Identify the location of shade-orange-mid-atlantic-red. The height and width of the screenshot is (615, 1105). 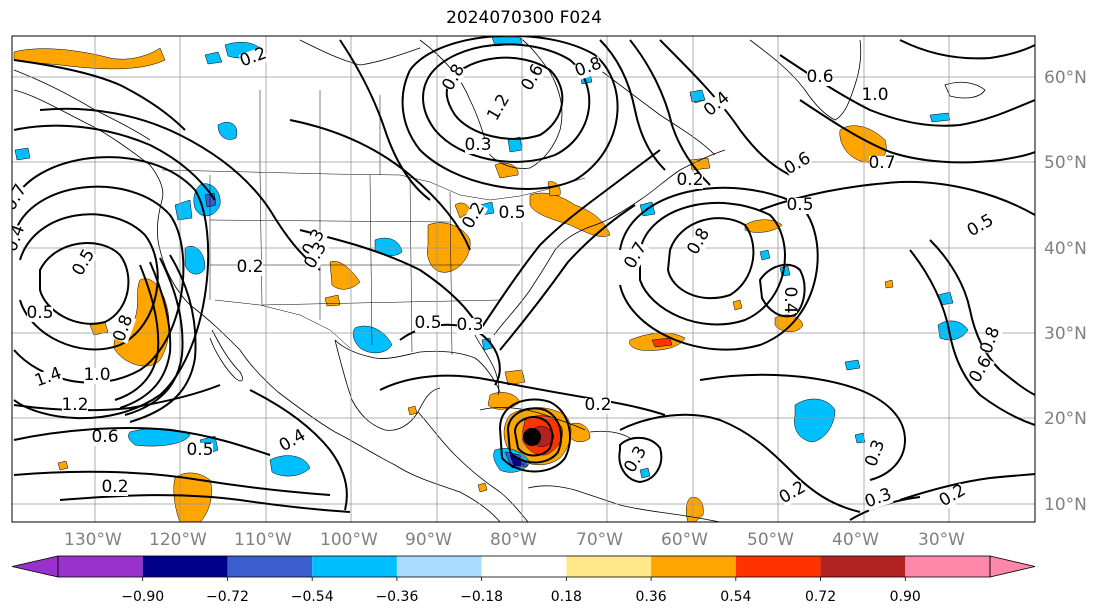
(662, 342).